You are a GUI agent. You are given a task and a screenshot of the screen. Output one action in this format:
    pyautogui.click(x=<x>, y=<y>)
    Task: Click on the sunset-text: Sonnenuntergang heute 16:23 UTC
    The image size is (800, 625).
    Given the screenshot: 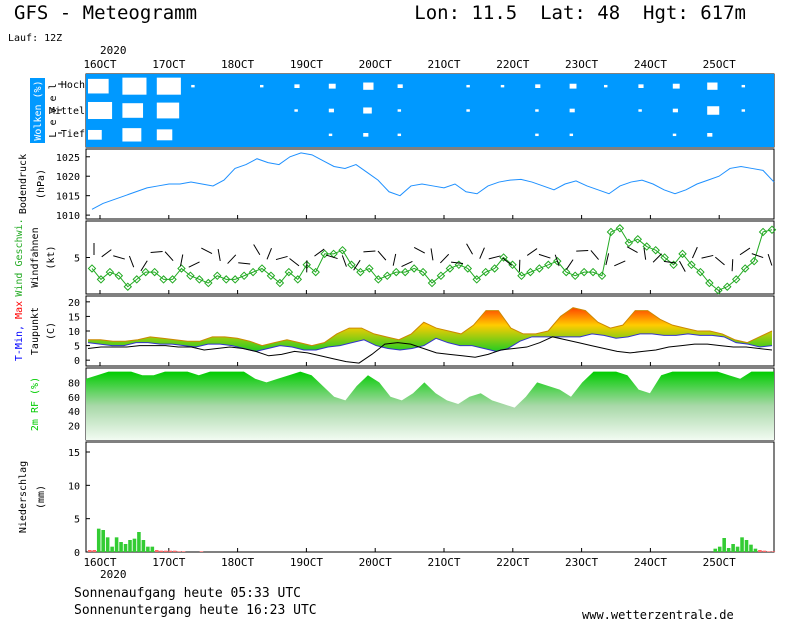 What is the action you would take?
    pyautogui.click(x=195, y=610)
    